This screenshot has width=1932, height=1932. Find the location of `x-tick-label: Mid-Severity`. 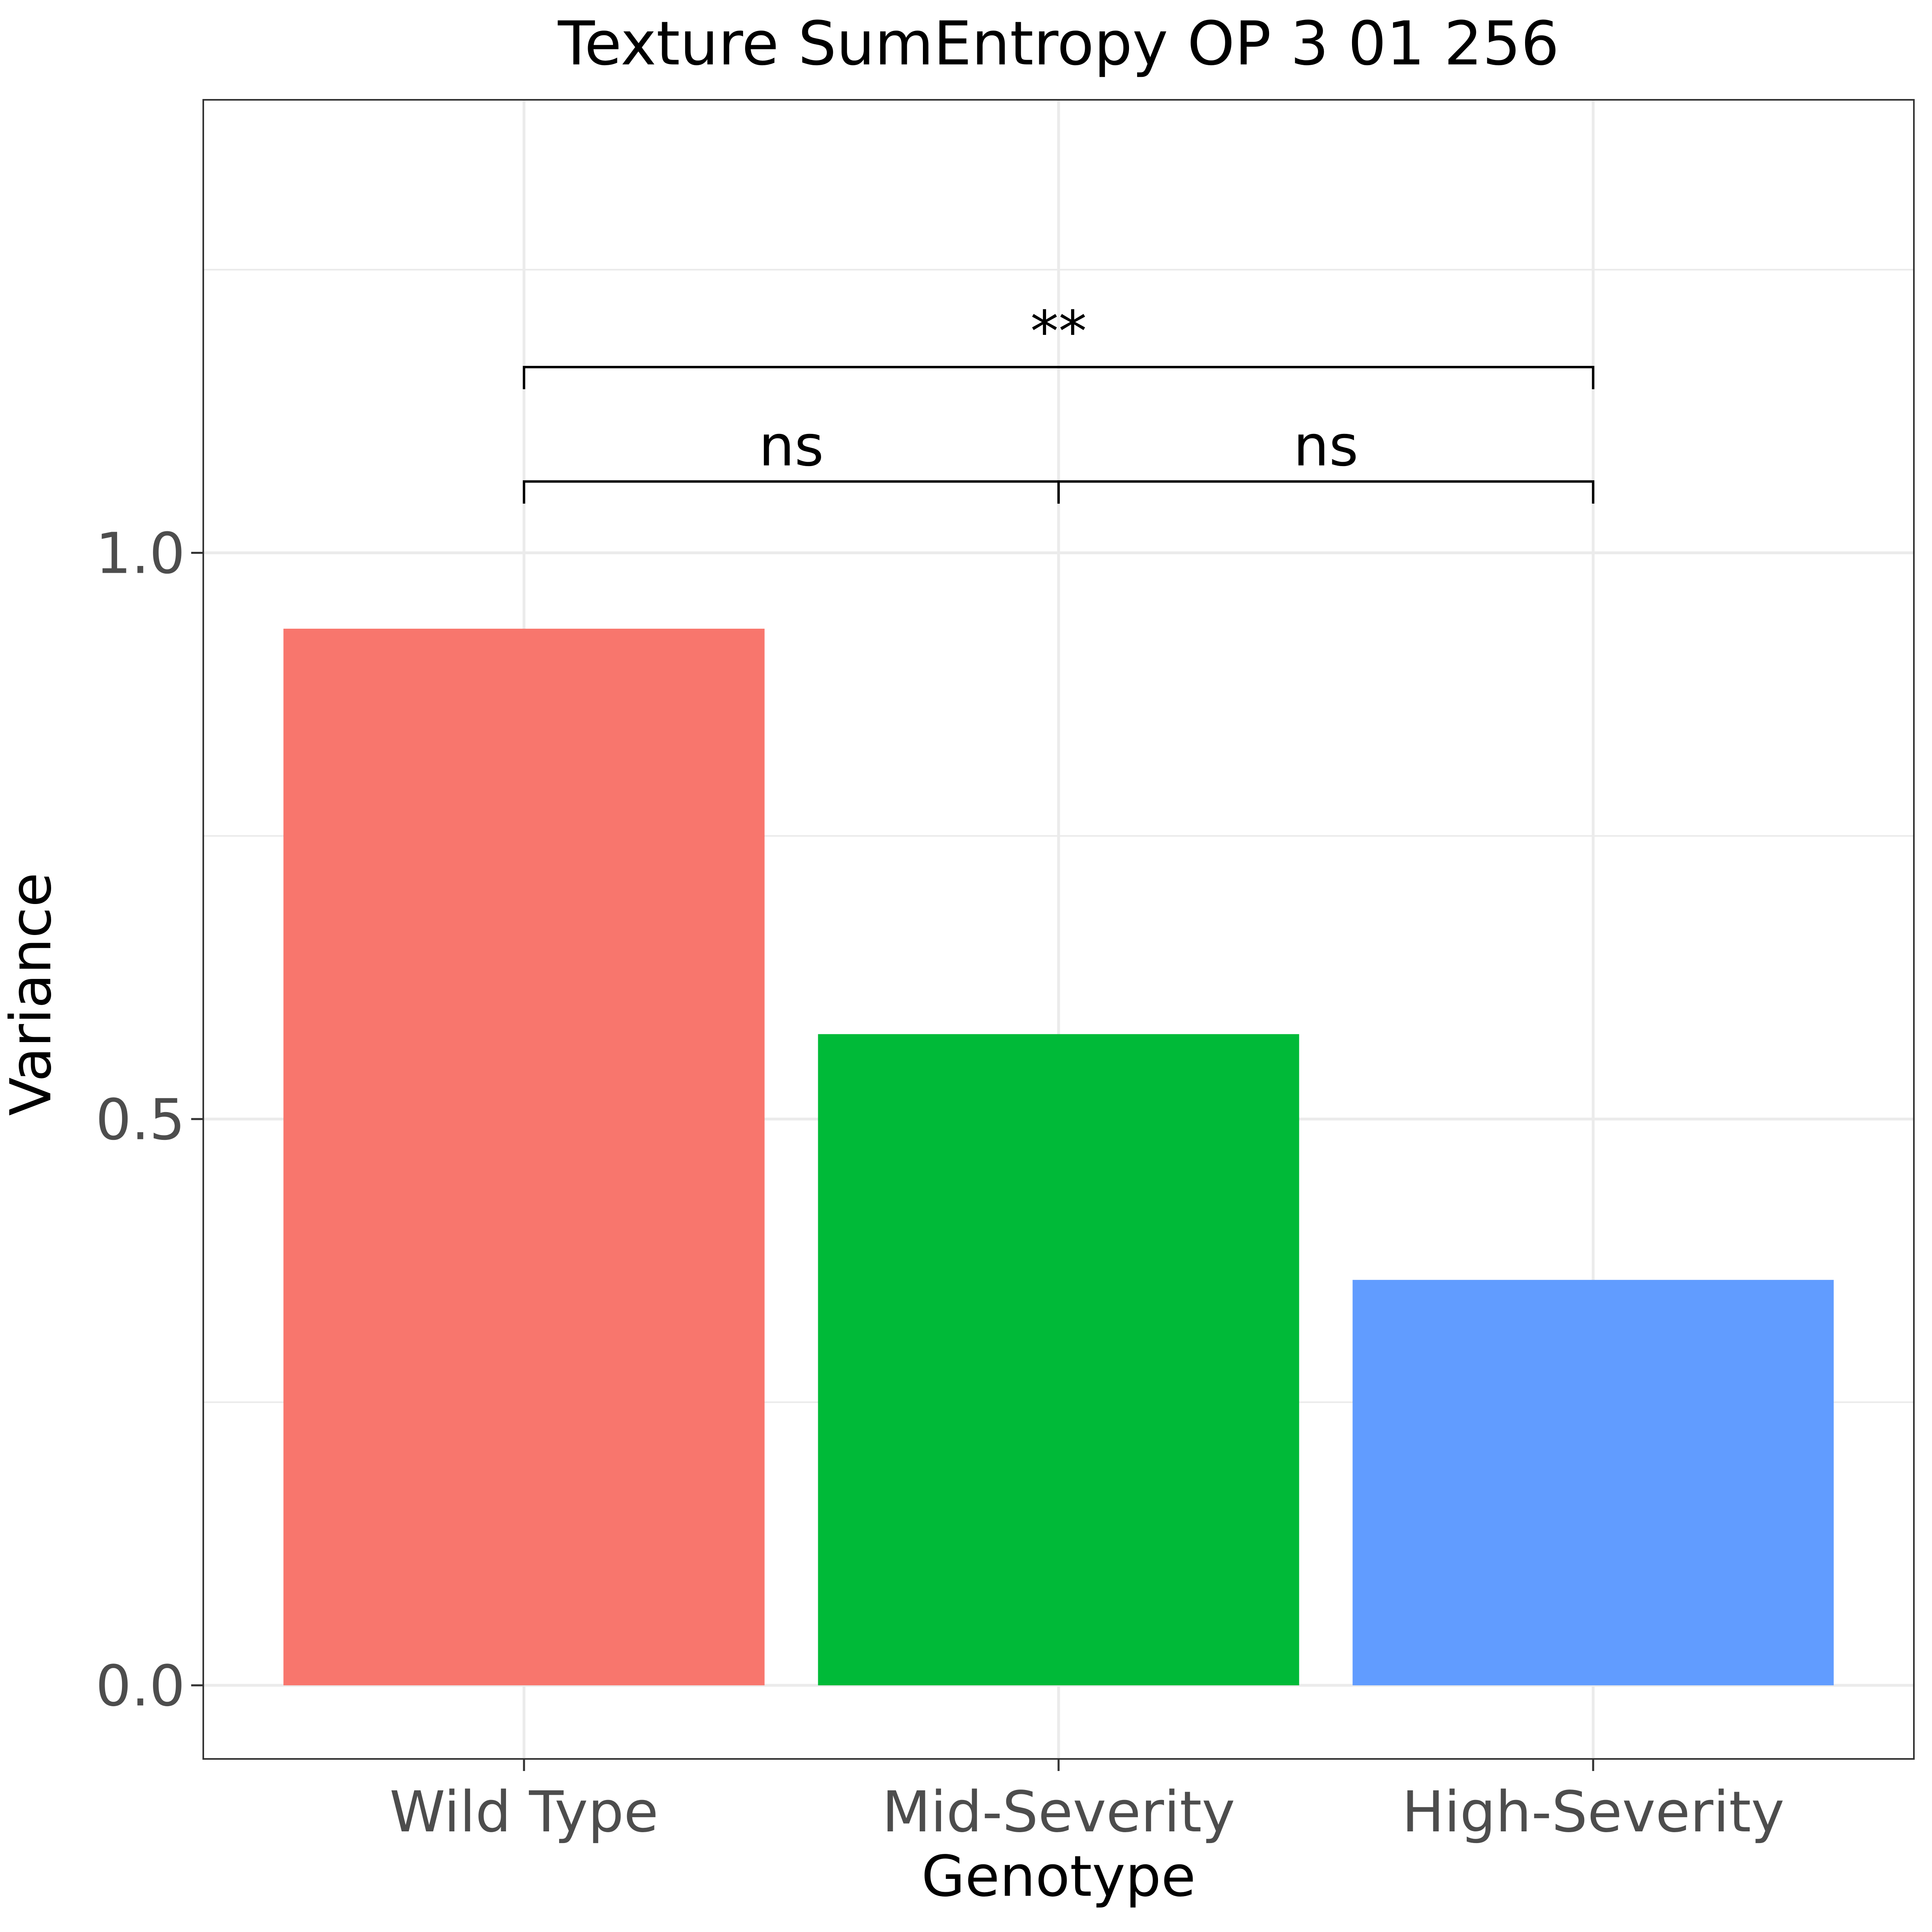

x-tick-label: Mid-Severity is located at coordinates (1058, 1812).